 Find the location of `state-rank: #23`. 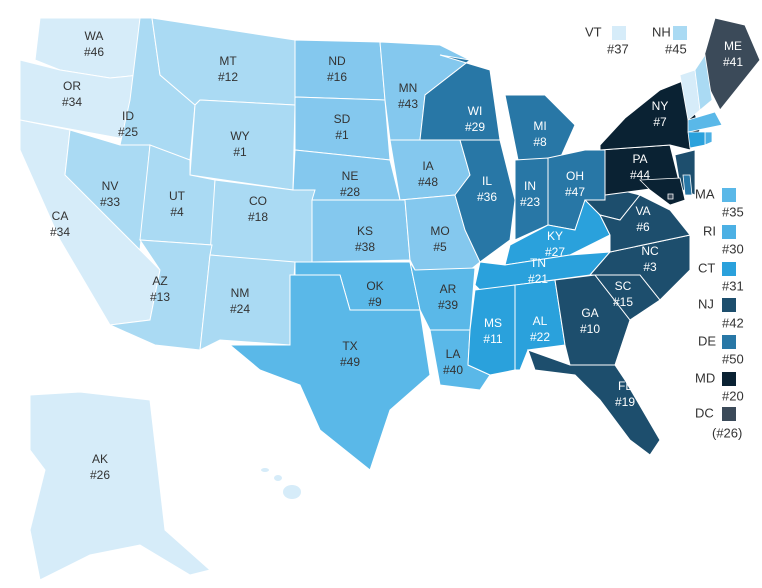

state-rank: #23 is located at coordinates (530, 202).